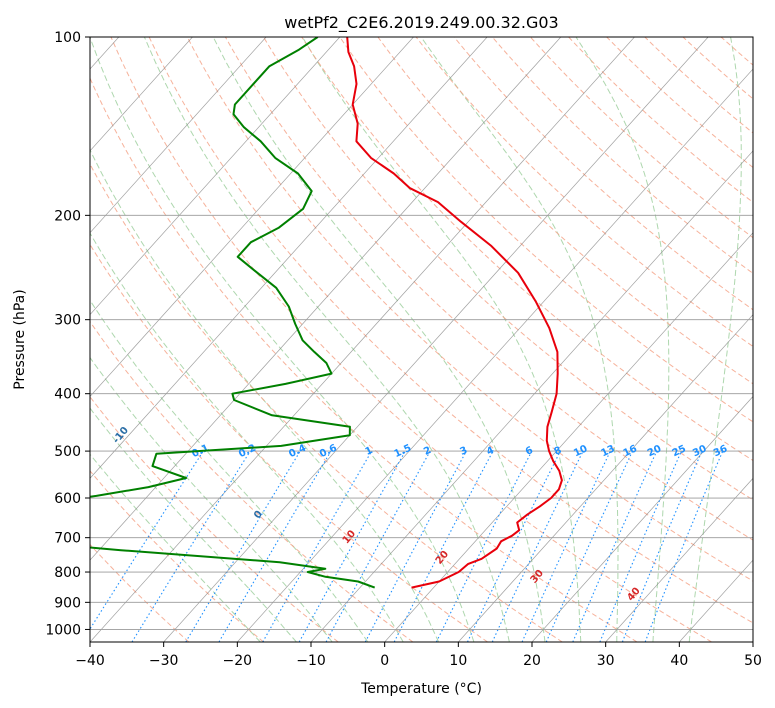  Describe the element at coordinates (679, 451) in the screenshot. I see `mixing-ratio-label: 25` at that location.